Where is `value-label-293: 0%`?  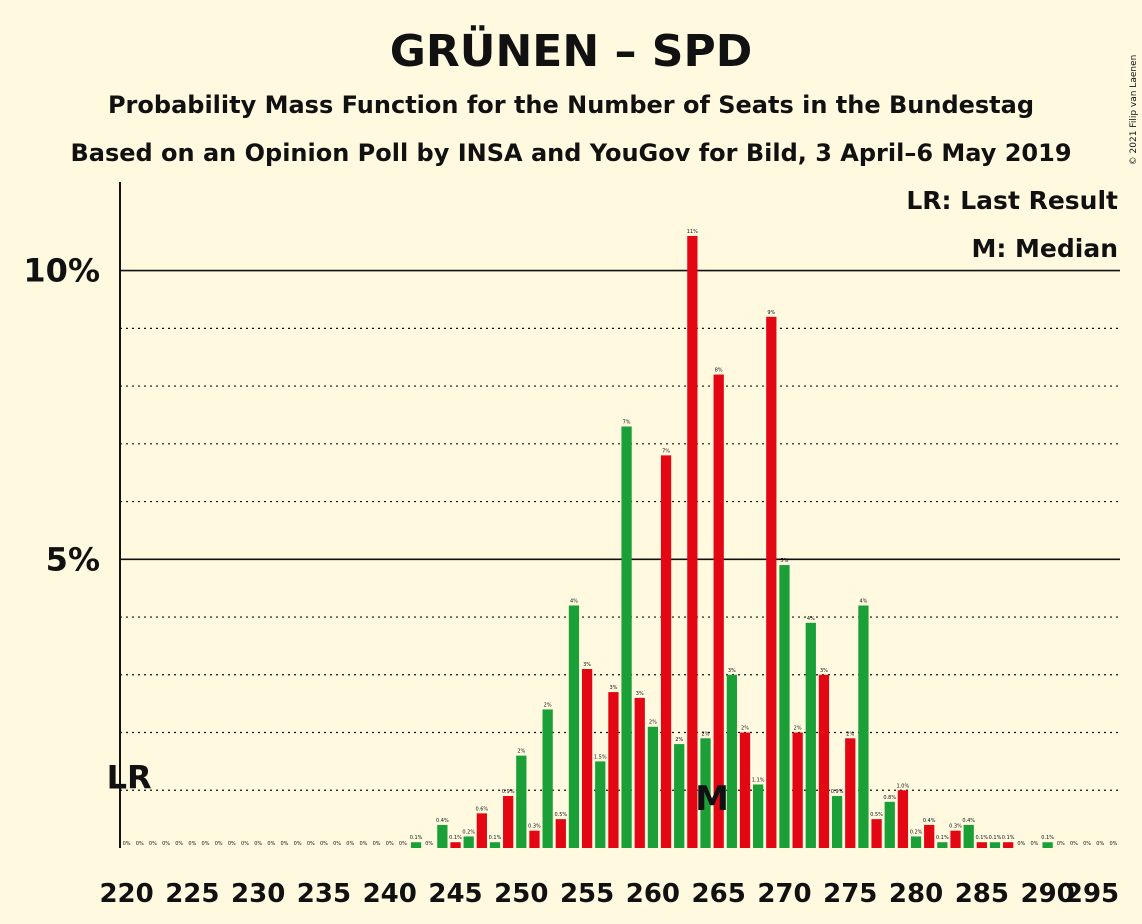 value-label-293: 0% is located at coordinates (1087, 844).